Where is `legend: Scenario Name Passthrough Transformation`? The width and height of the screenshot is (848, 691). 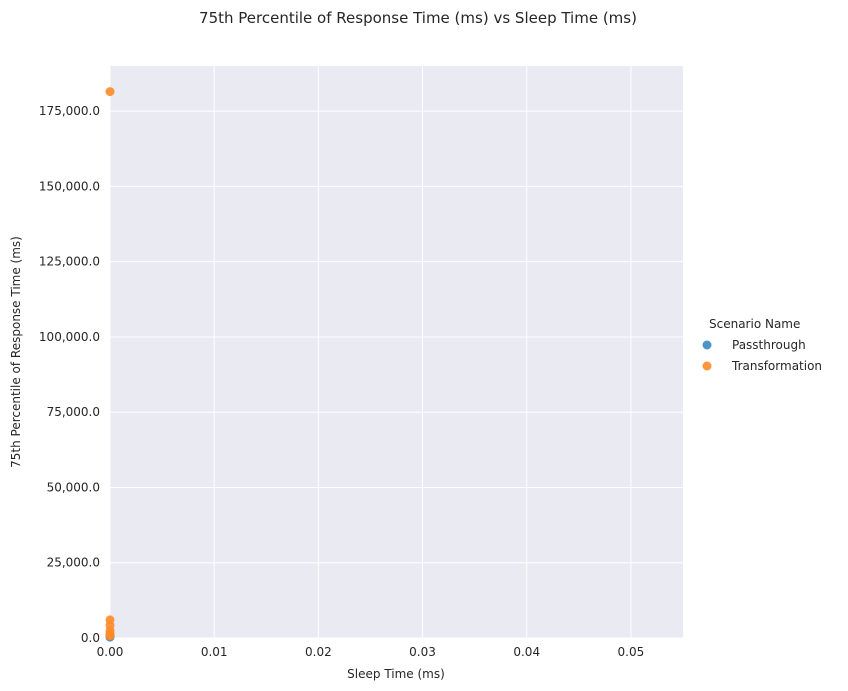 legend: Scenario Name Passthrough Transformation is located at coordinates (762, 345).